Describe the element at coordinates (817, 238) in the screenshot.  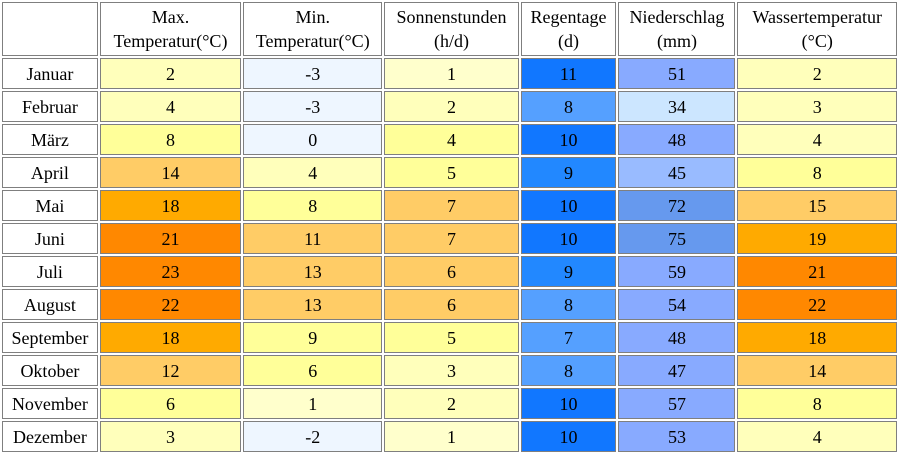
I see `water-temp-cell: 19` at that location.